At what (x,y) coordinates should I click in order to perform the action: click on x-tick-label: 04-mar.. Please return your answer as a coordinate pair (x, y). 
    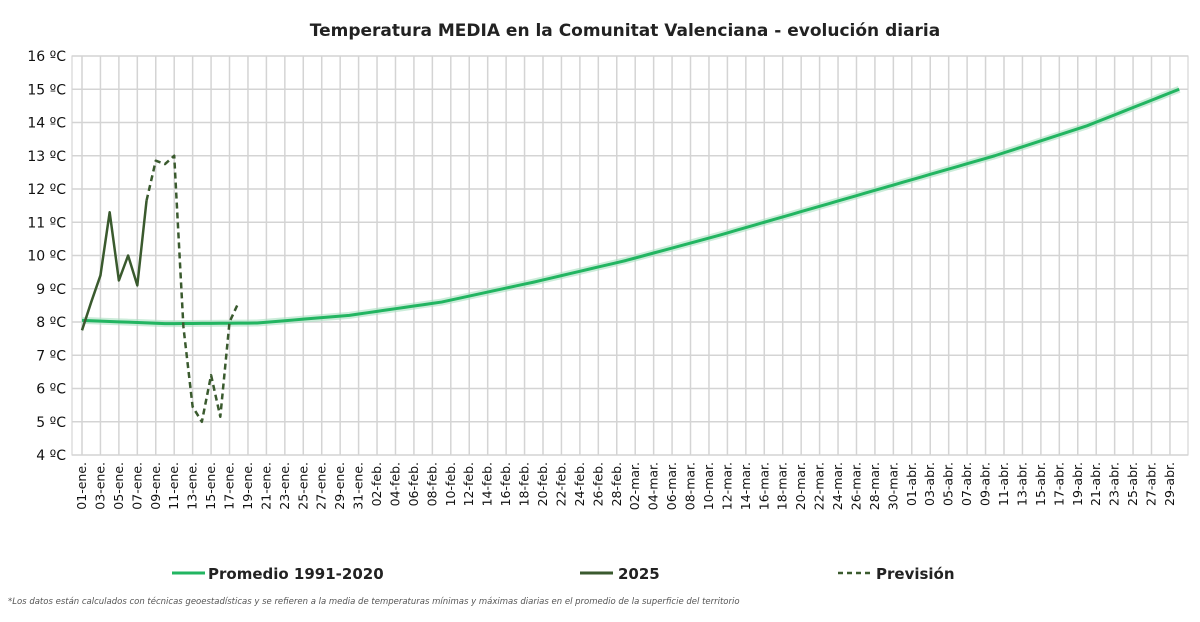
    Looking at the image, I should click on (653, 486).